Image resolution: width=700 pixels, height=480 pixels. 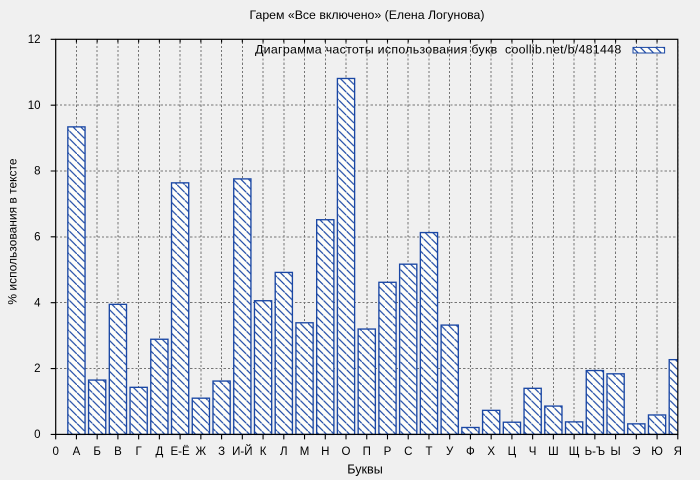 What do you see at coordinates (595, 452) in the screenshot?
I see `svg-text: Ь-Ъ` at bounding box center [595, 452].